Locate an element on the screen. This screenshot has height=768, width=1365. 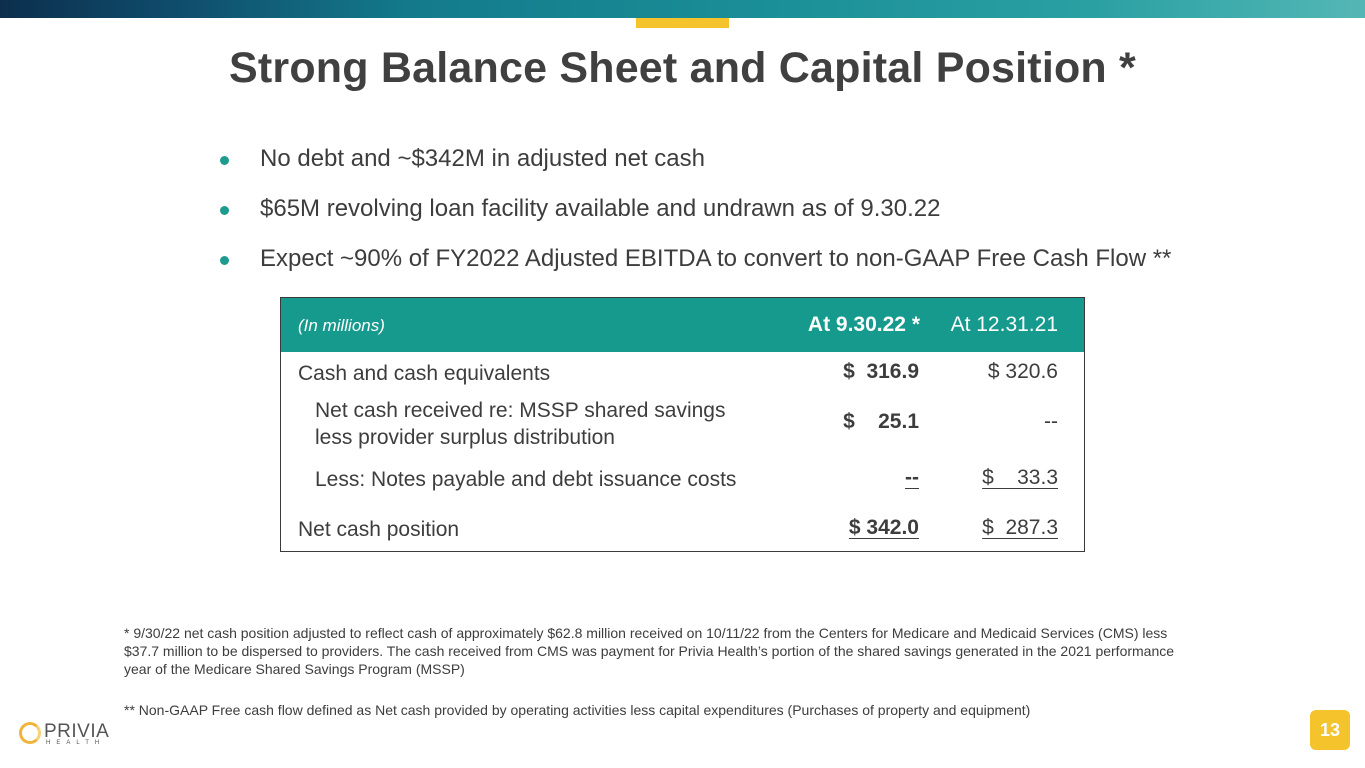
logo-ring-icon is located at coordinates (30, 733).